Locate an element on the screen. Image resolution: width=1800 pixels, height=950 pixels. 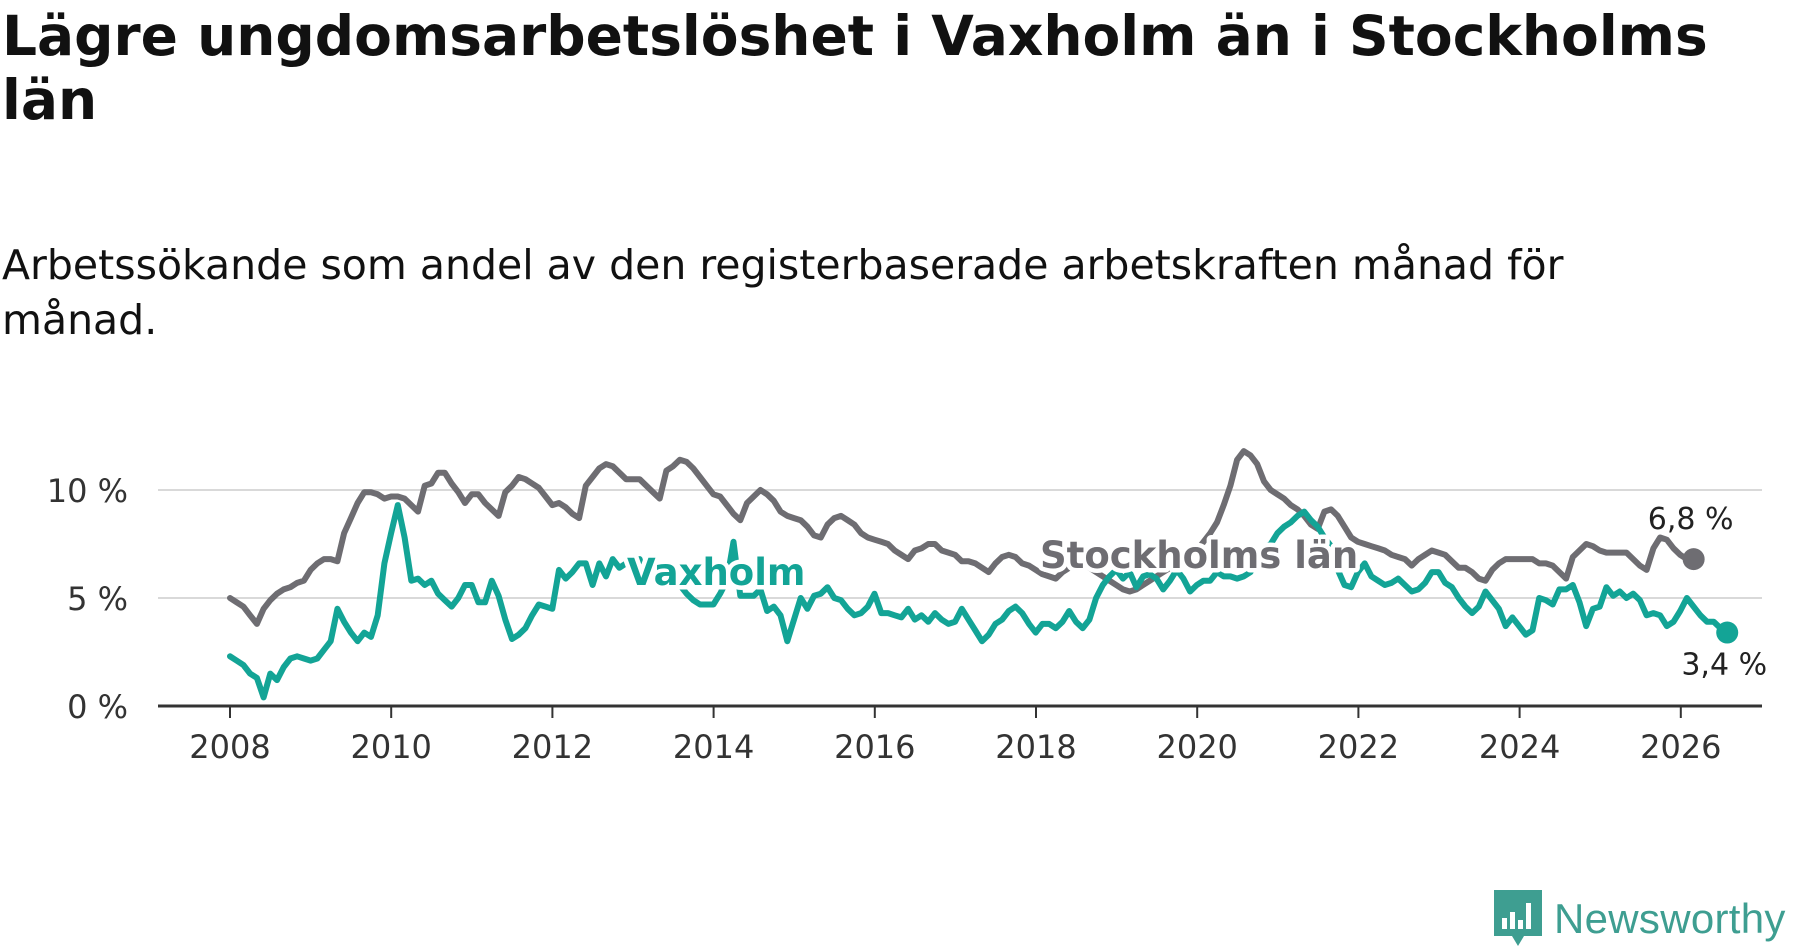
y-tick-label: 5 % is located at coordinates (97, 599).